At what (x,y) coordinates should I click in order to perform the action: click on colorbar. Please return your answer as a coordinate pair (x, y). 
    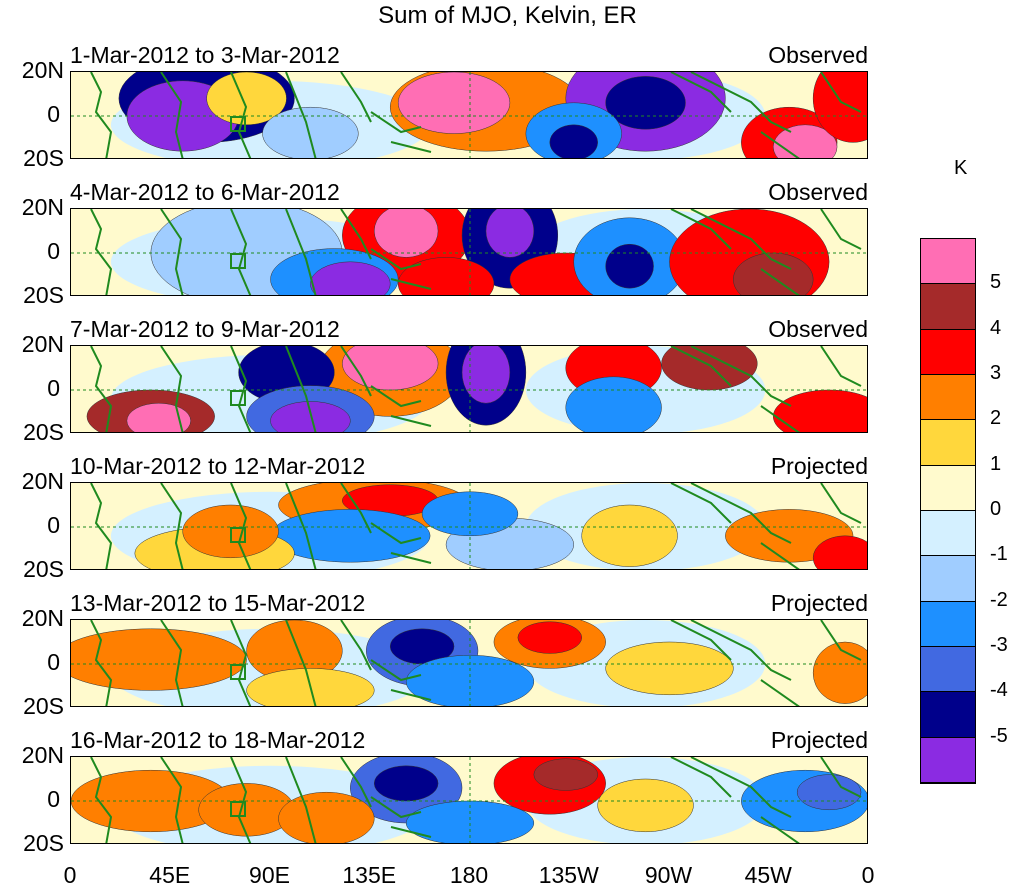
    Looking at the image, I should click on (948, 511).